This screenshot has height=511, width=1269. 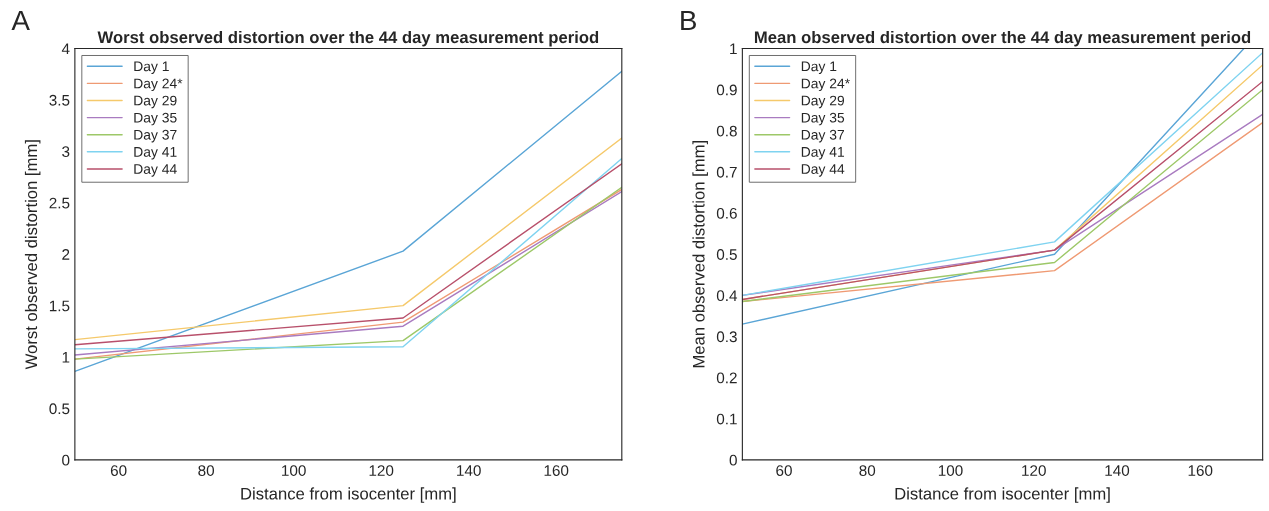 What do you see at coordinates (726, 419) in the screenshot?
I see `y-tick-label: 0.1` at bounding box center [726, 419].